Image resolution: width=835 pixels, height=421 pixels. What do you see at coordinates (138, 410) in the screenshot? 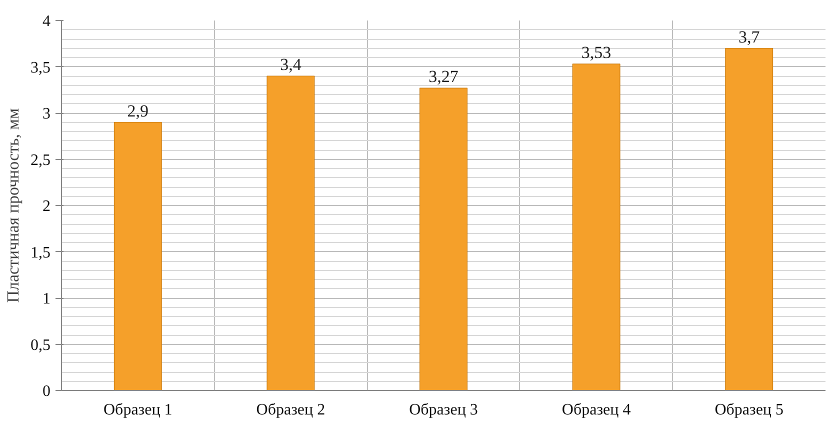
I see `x-tick-label: Образец 1` at bounding box center [138, 410].